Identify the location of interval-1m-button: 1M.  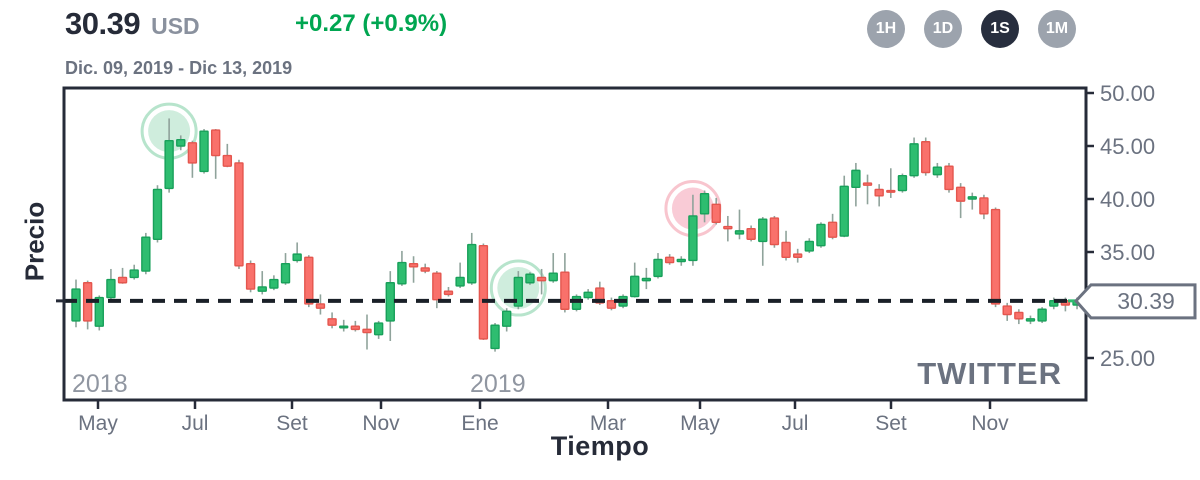
(1057, 29).